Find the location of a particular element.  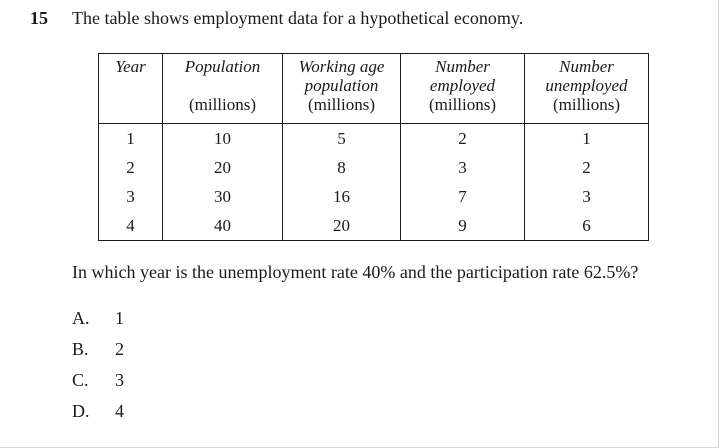

cell-unemployed: 6 is located at coordinates (586, 226).